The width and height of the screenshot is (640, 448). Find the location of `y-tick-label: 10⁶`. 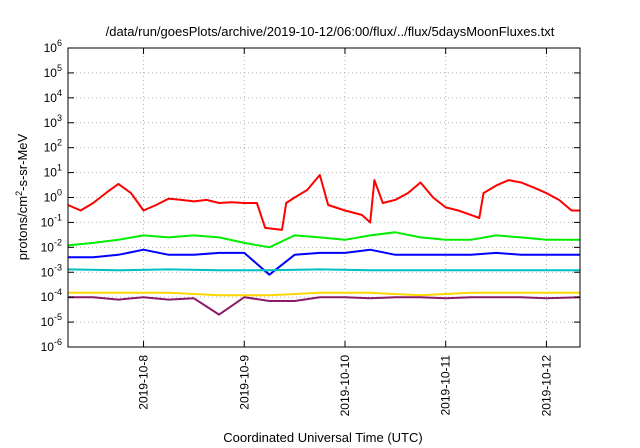

y-tick-label: 10⁶ is located at coordinates (53, 46).